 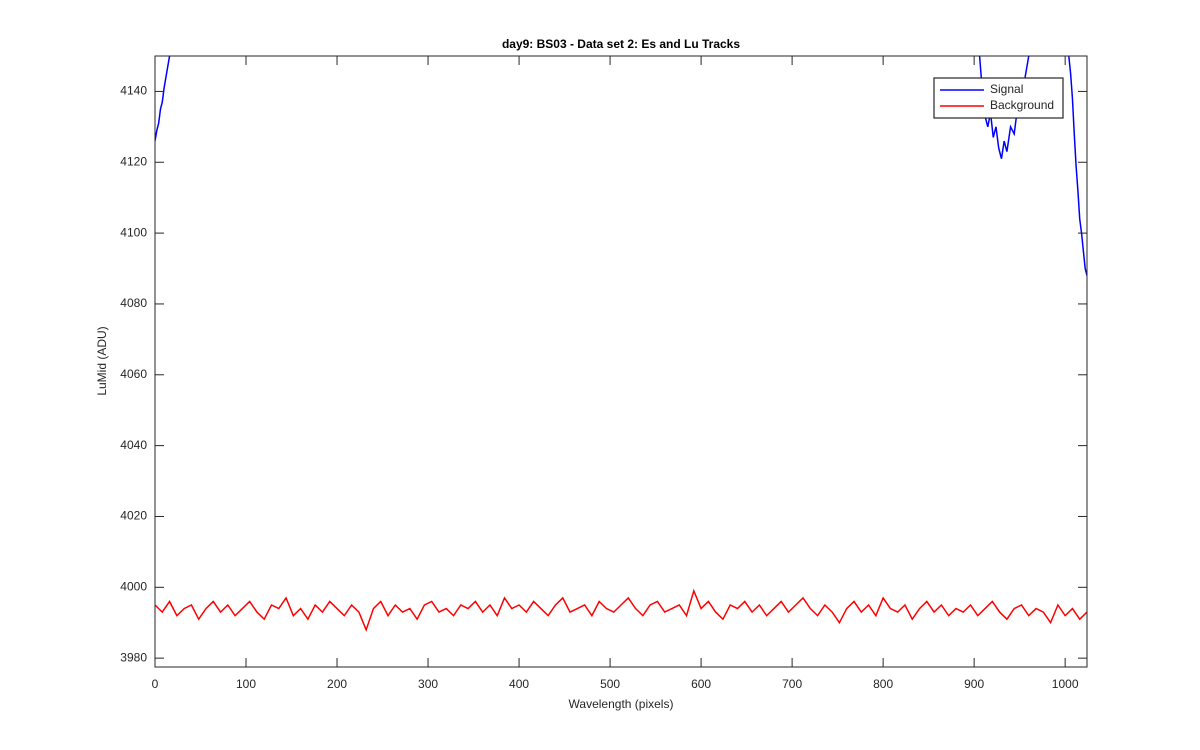 I want to click on y-tick-label: 4140, so click(x=133, y=91).